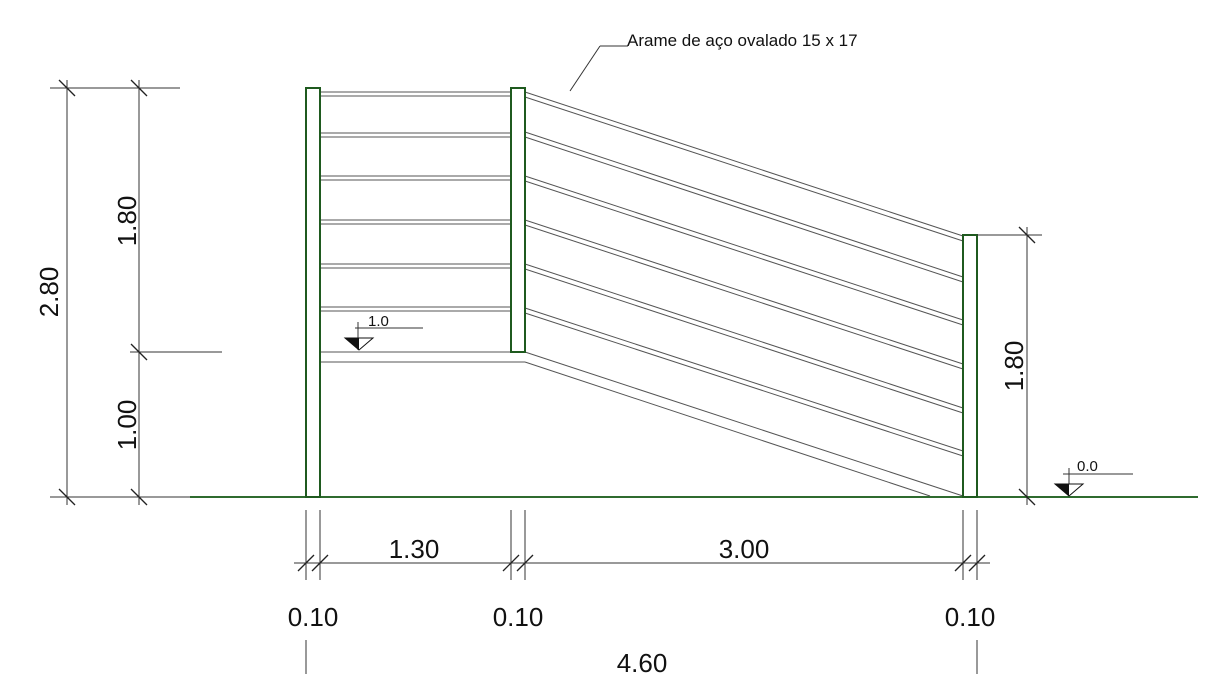  Describe the element at coordinates (49, 292) in the screenshot. I see `dim-total-height: 2.80` at that location.